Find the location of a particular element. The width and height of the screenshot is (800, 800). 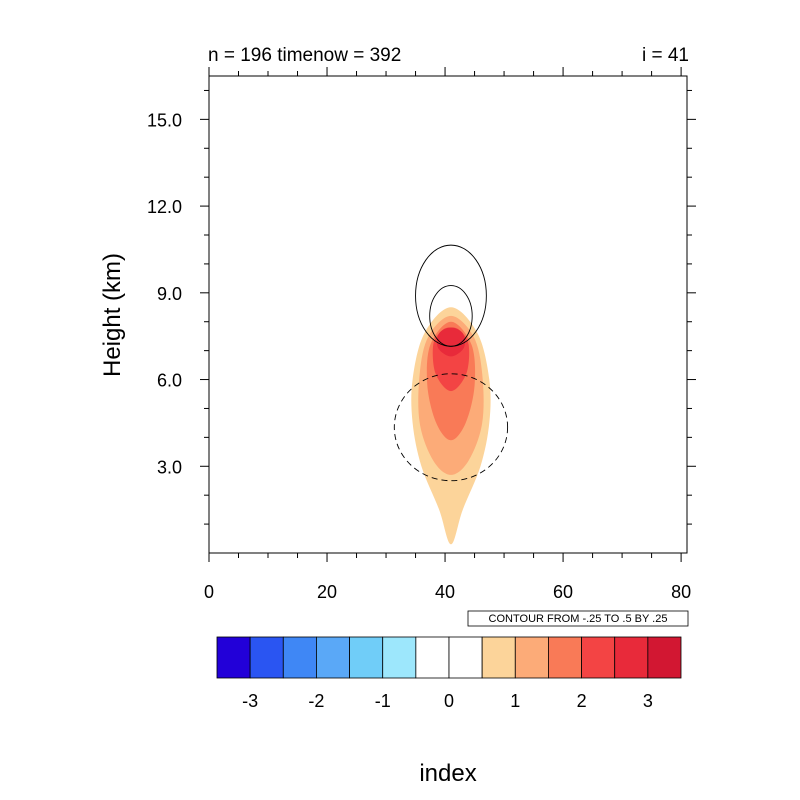

colorbar-labels: -3 -2 -1 0 1 2 3 is located at coordinates (447, 701).